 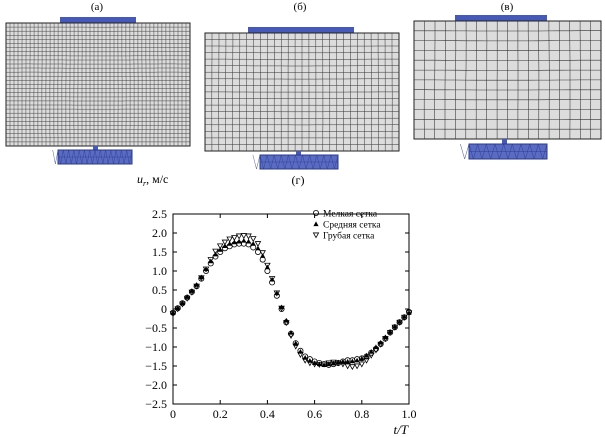 I want to click on x-tick-label: 0.8, so click(x=361, y=414).